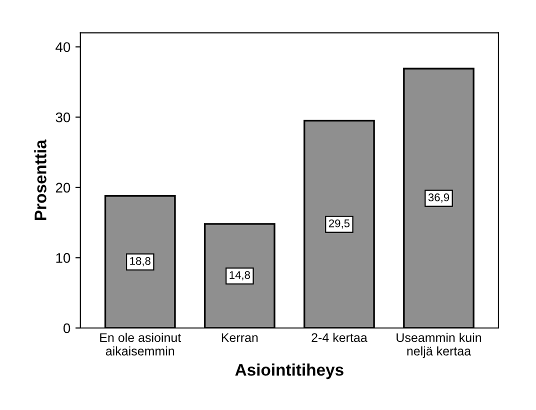 This screenshot has height=410, width=536. Describe the element at coordinates (439, 345) in the screenshot. I see `x-tick-label: Useammin kuin neljä kertaa` at that location.